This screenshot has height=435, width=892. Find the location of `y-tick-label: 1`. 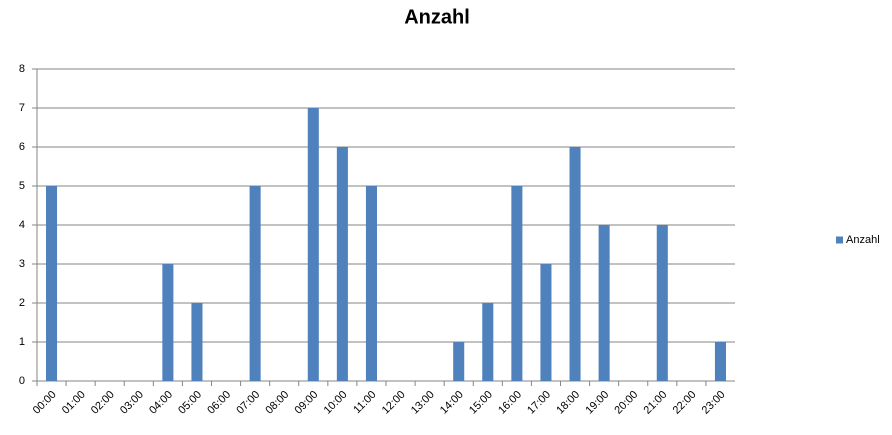

y-tick-label: 1 is located at coordinates (22, 342).